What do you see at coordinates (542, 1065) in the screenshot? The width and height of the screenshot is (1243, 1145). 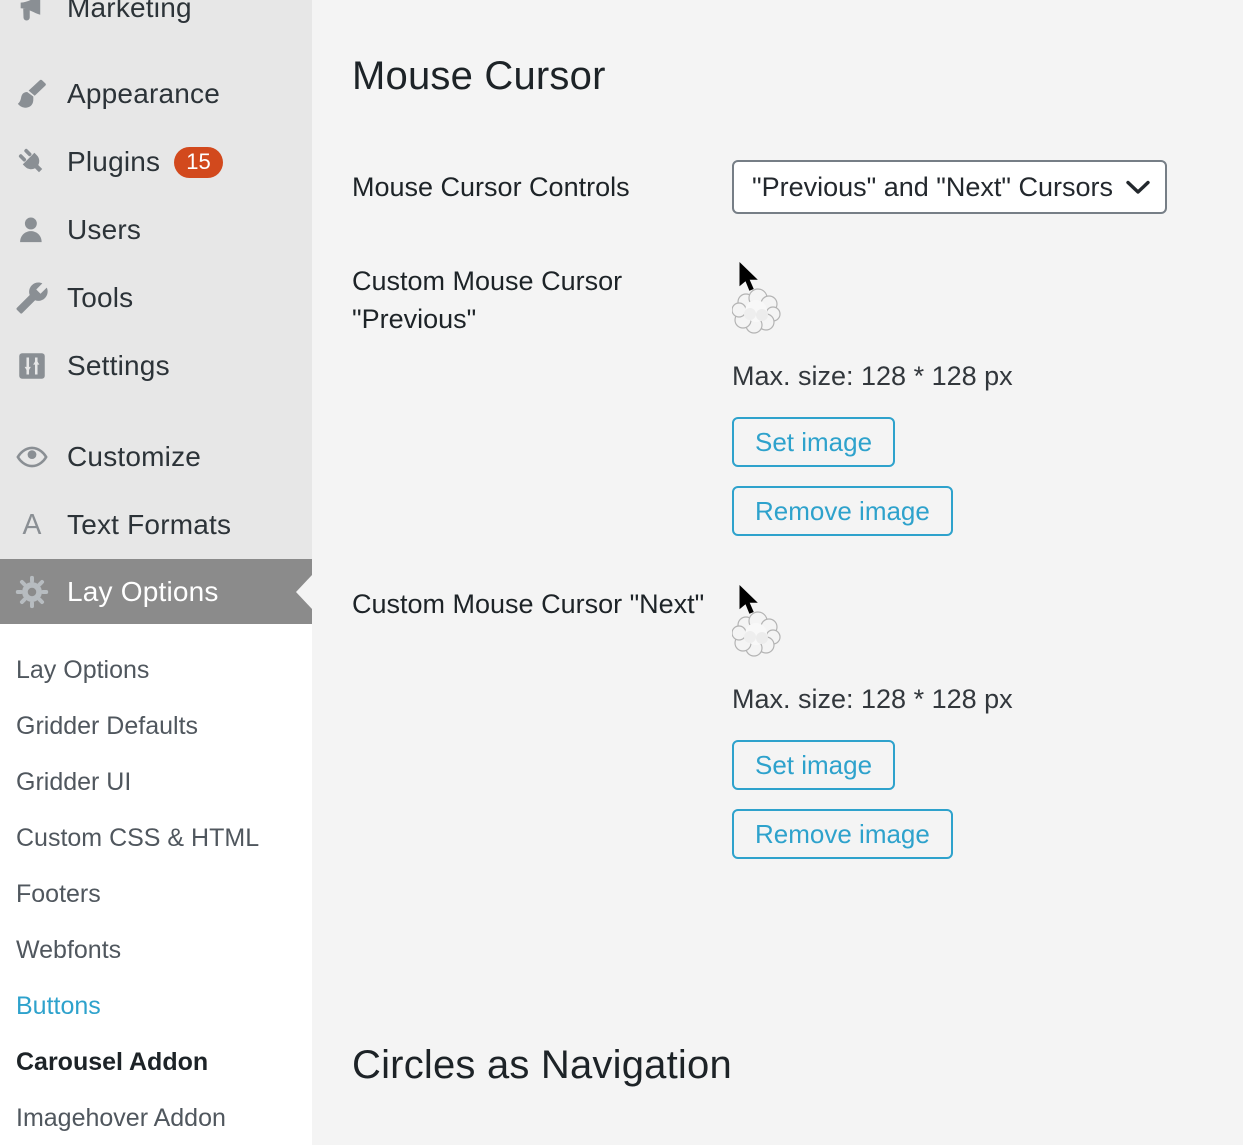 I see `next-section-title: Circles as Navigation` at bounding box center [542, 1065].